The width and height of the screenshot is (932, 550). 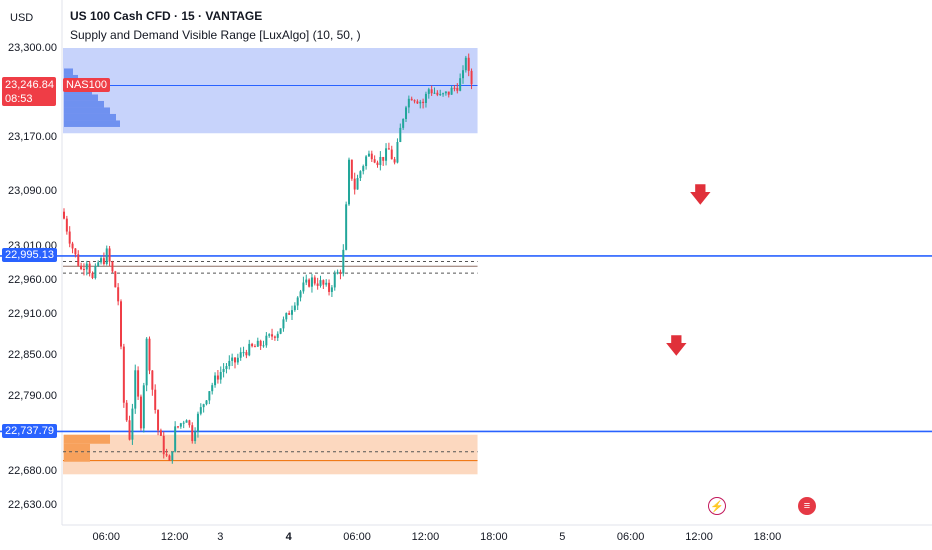 I want to click on x-tick-label: 5, so click(x=562, y=537).